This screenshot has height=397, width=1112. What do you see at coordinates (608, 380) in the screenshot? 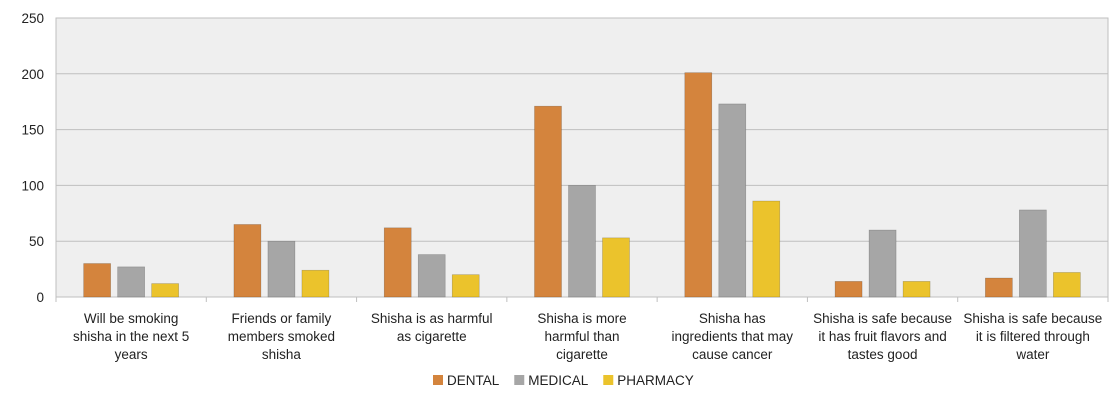
I see `legend-swatch-pharmacy` at bounding box center [608, 380].